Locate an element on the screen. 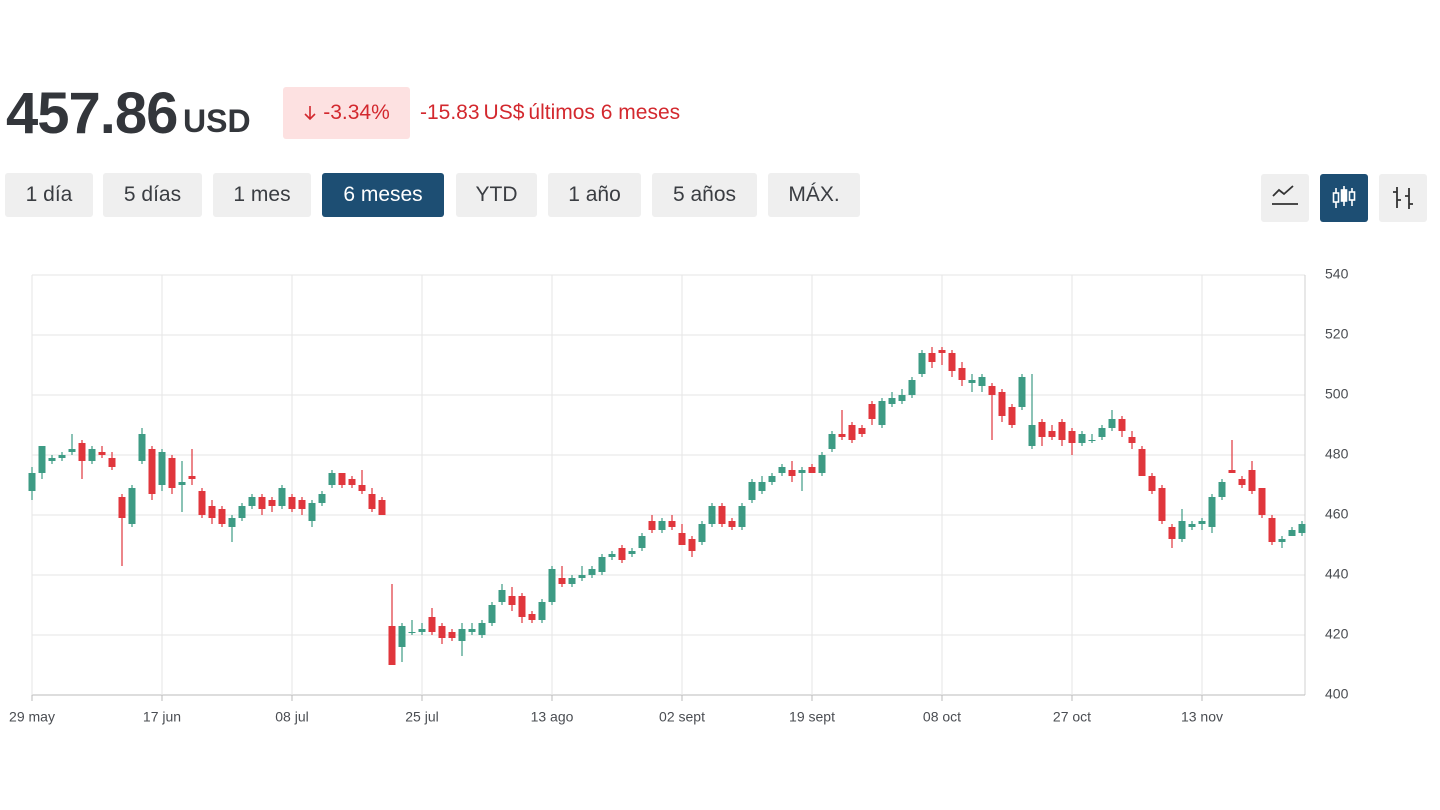 The image size is (1440, 810). x-tick-label: 25 jul is located at coordinates (421, 717).